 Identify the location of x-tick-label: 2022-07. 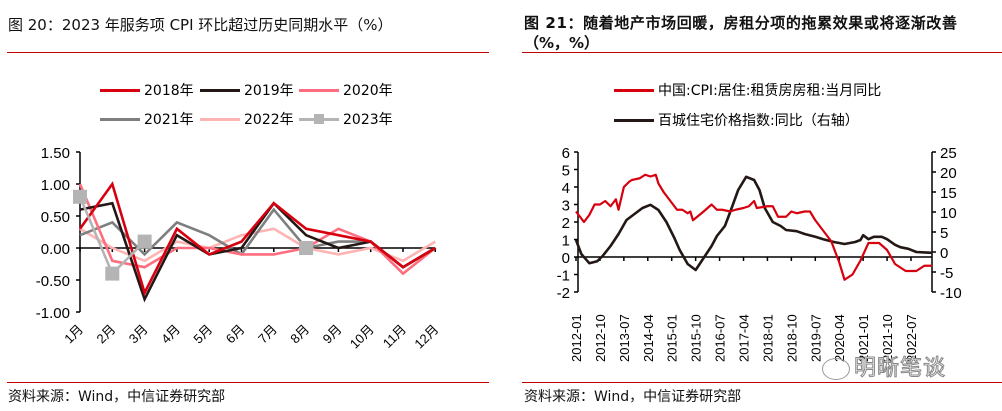
(911, 338).